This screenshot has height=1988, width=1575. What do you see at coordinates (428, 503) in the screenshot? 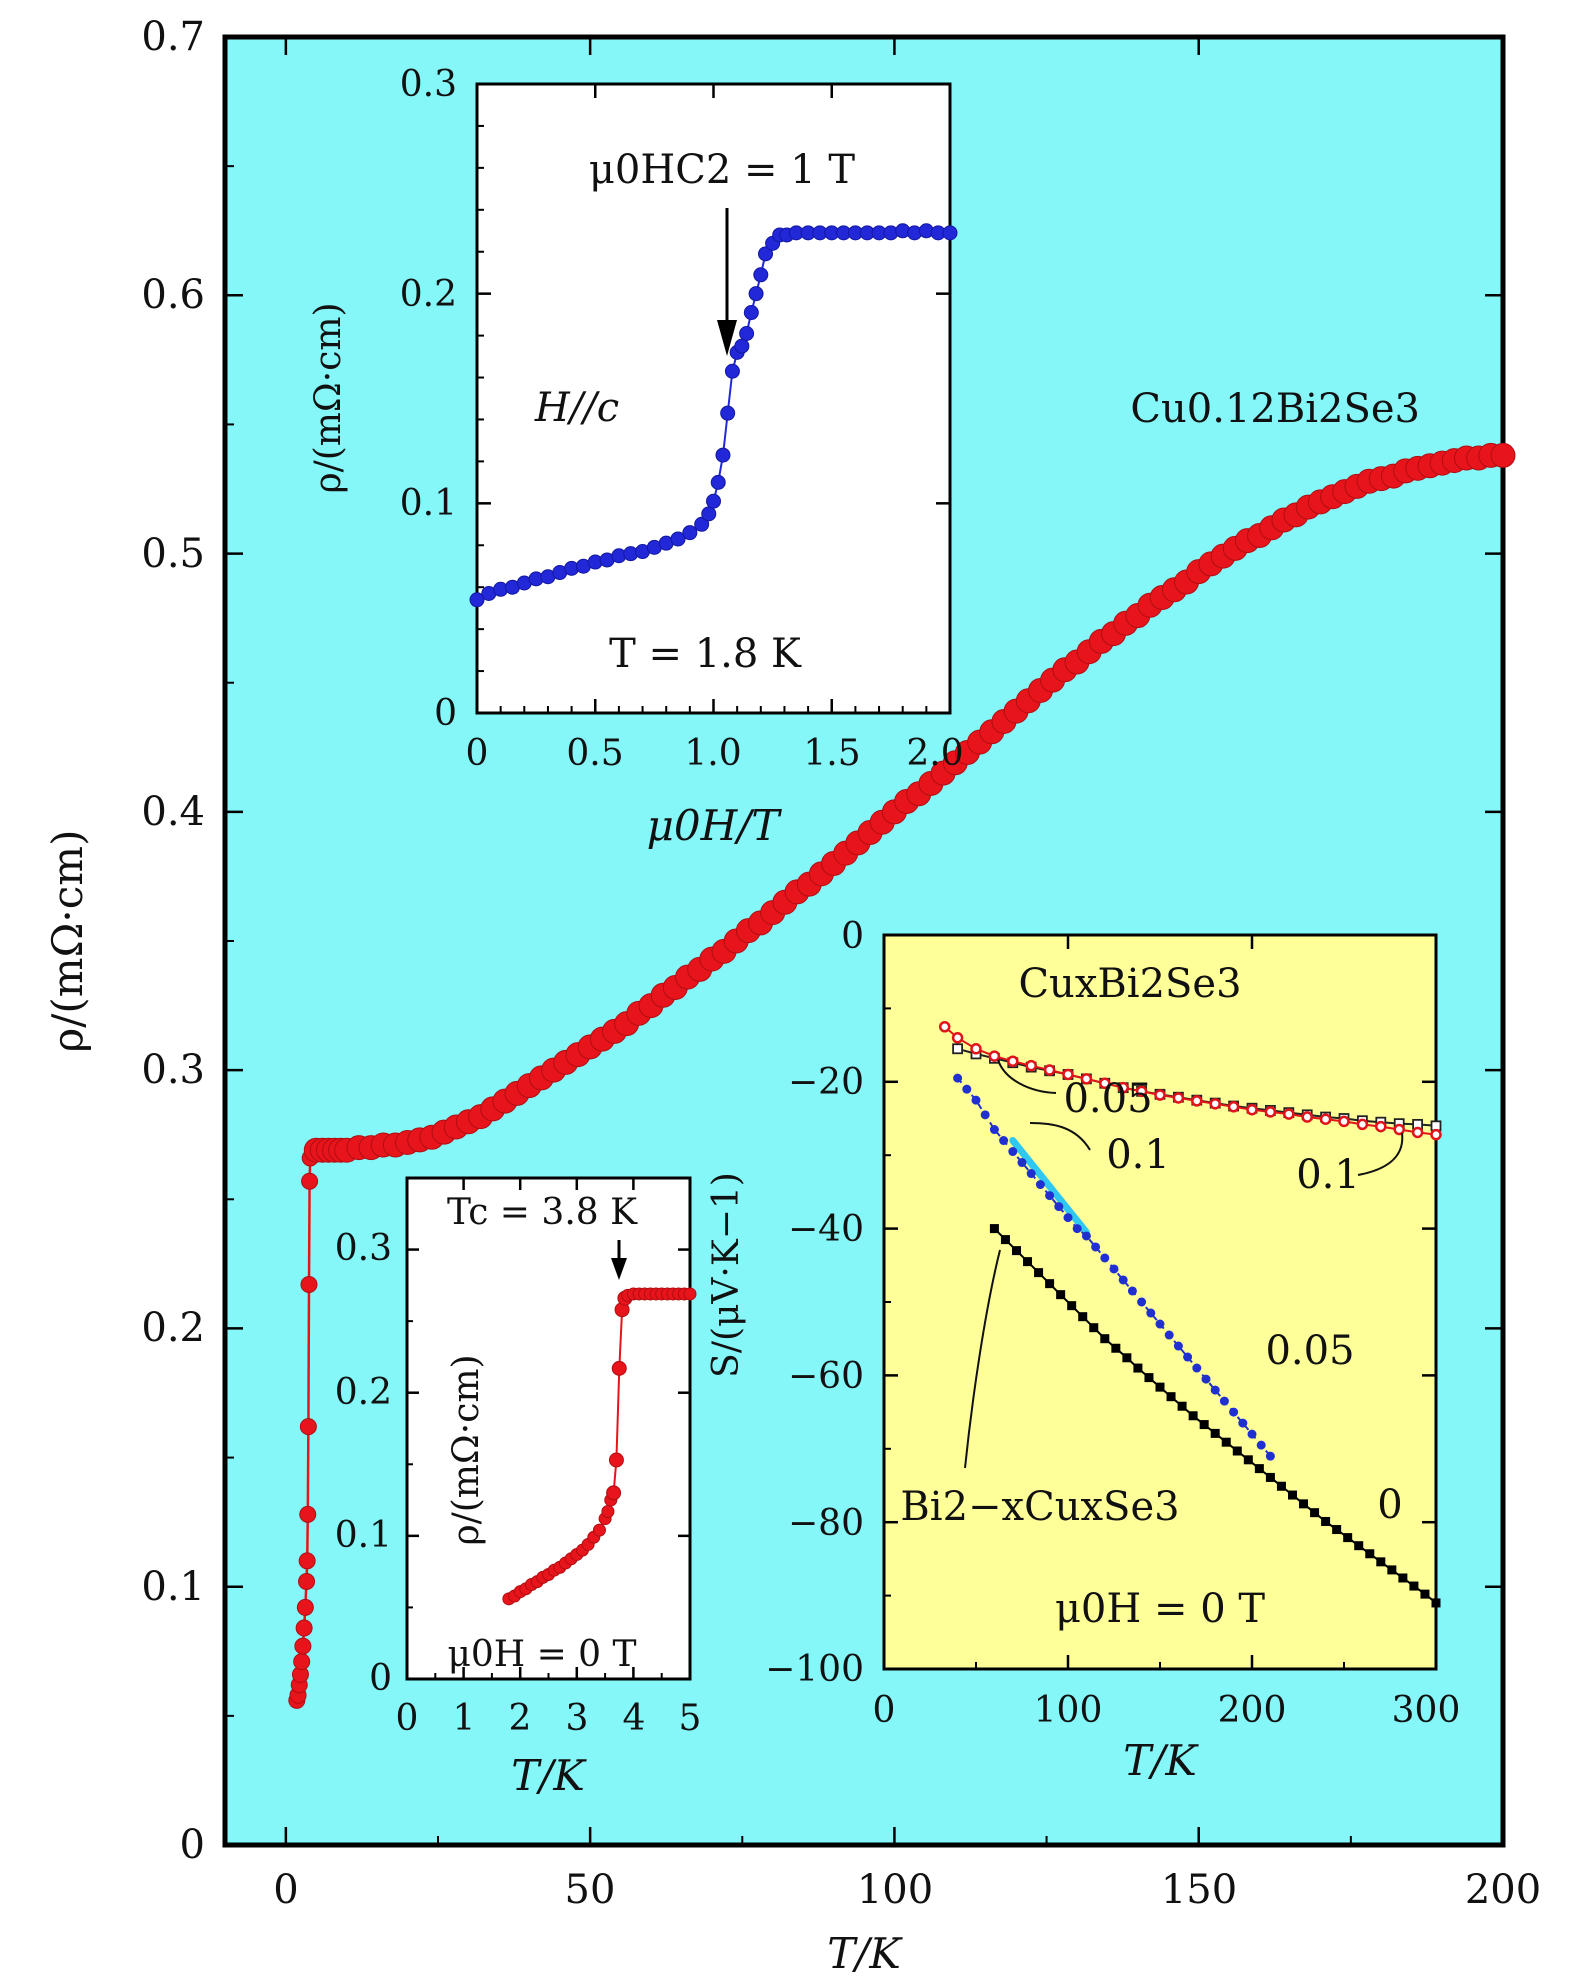
I see `inset-field-y-tick-label: 0.1` at bounding box center [428, 503].